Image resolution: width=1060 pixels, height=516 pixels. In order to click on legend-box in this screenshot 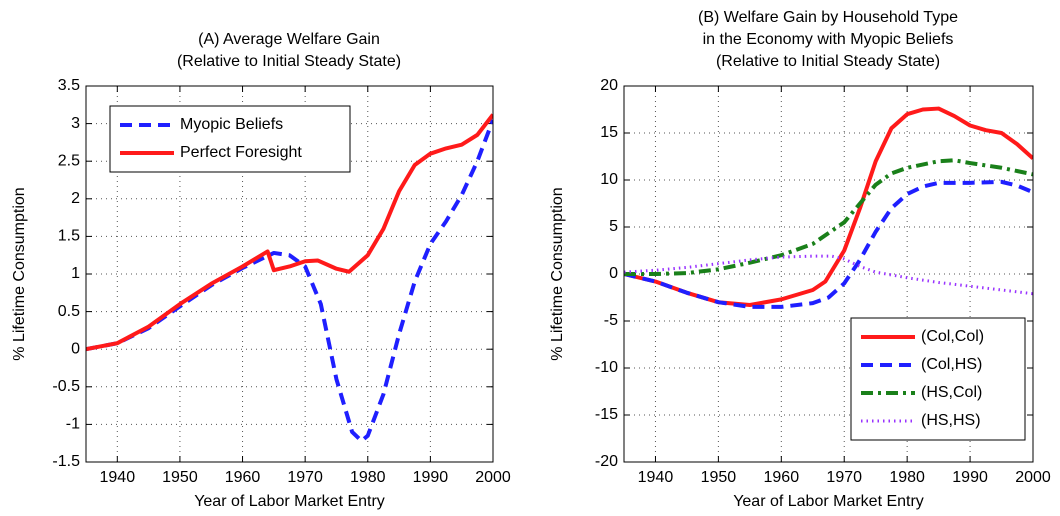, I will do `click(230, 139)`.